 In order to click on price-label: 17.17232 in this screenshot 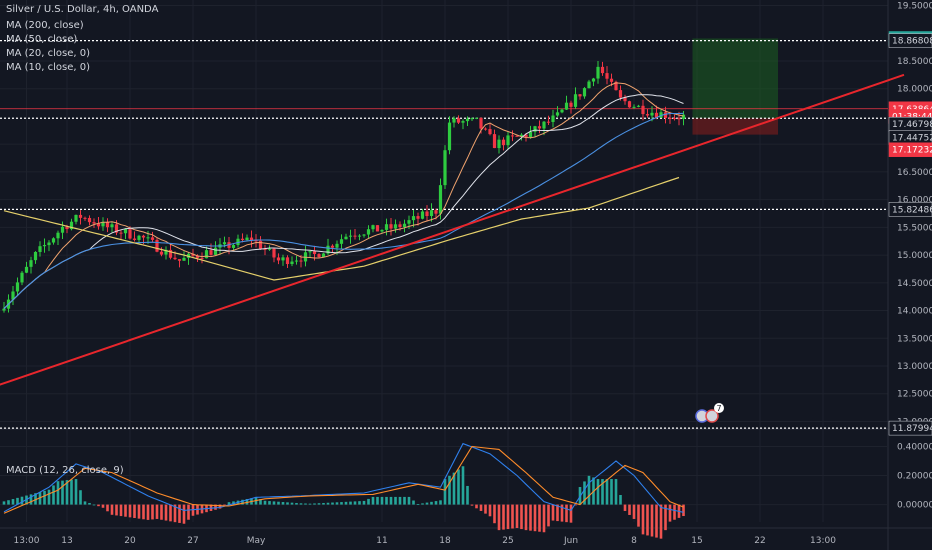, I will do `click(912, 151)`.